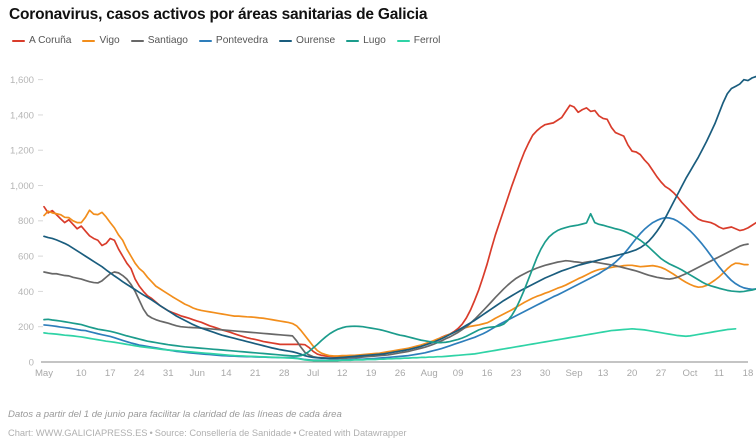 This screenshot has width=756, height=447. Describe the element at coordinates (26, 221) in the screenshot. I see `y-tick-label: 800` at that location.